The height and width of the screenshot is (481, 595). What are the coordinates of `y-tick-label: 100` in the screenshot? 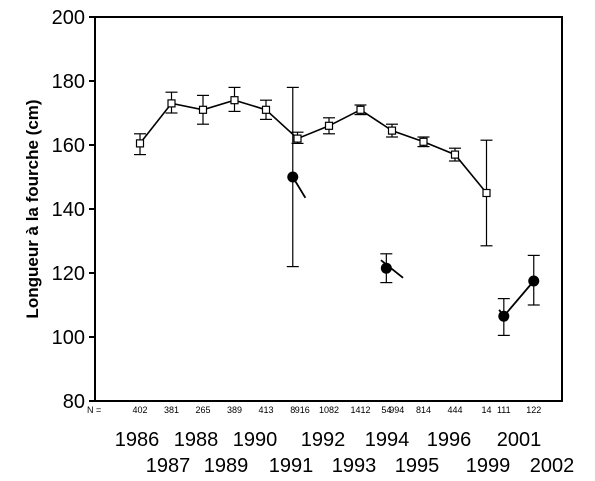 It's located at (68, 338).